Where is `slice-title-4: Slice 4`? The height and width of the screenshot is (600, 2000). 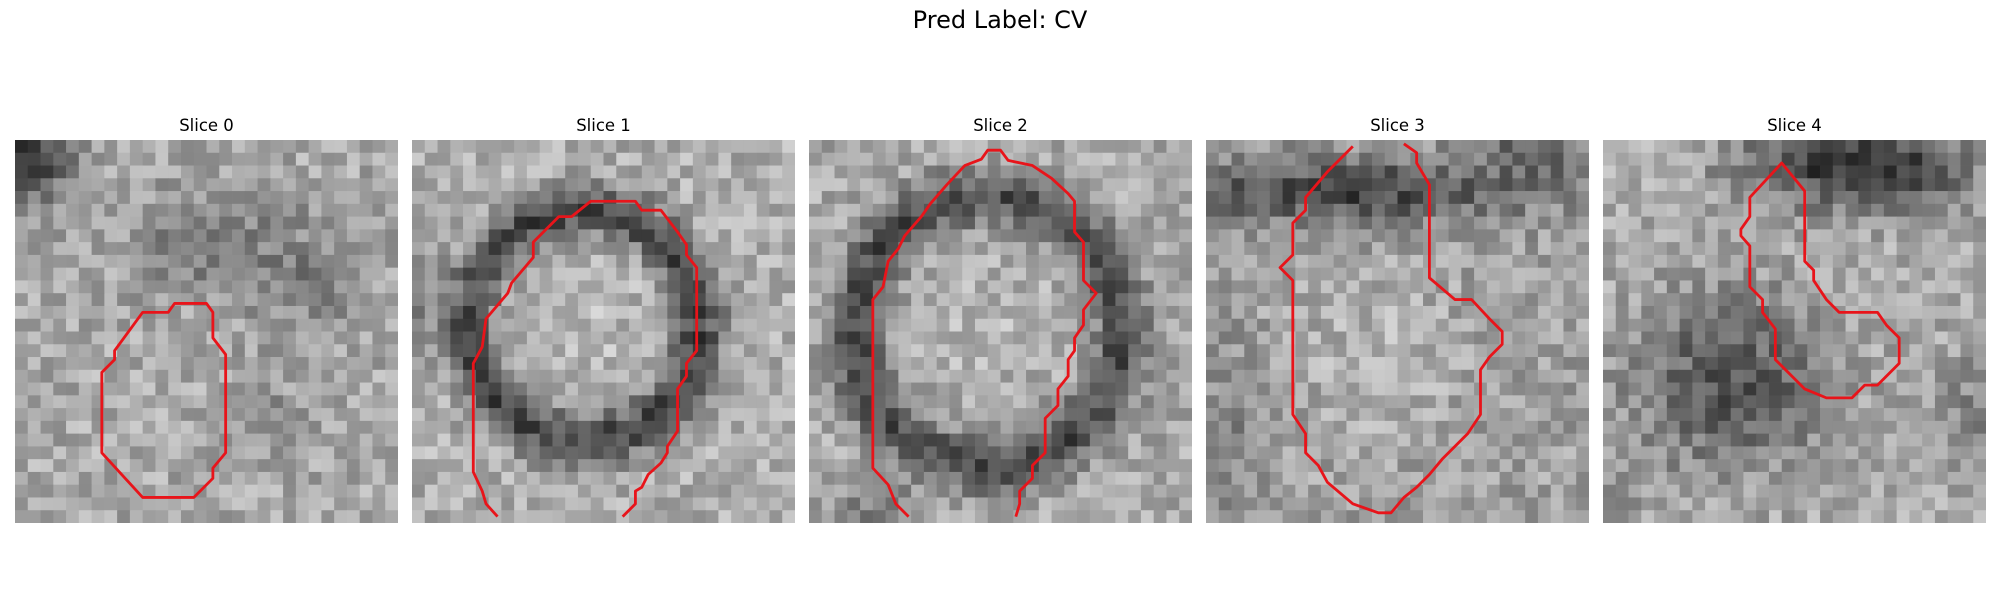
slice-title-4: Slice 4 is located at coordinates (1794, 125).